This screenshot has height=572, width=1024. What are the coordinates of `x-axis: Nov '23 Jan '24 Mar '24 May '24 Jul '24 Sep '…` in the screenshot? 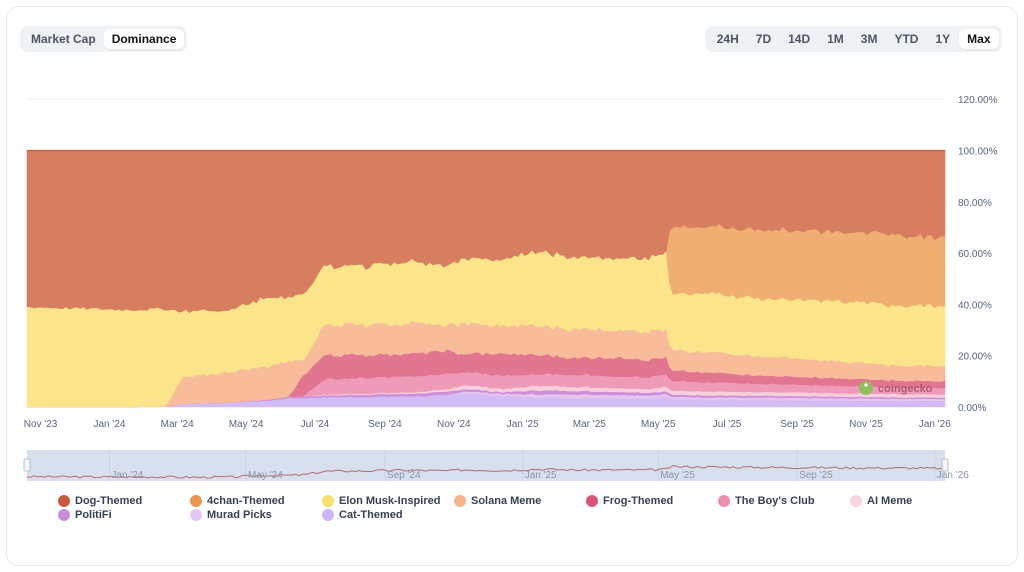 It's located at (487, 424).